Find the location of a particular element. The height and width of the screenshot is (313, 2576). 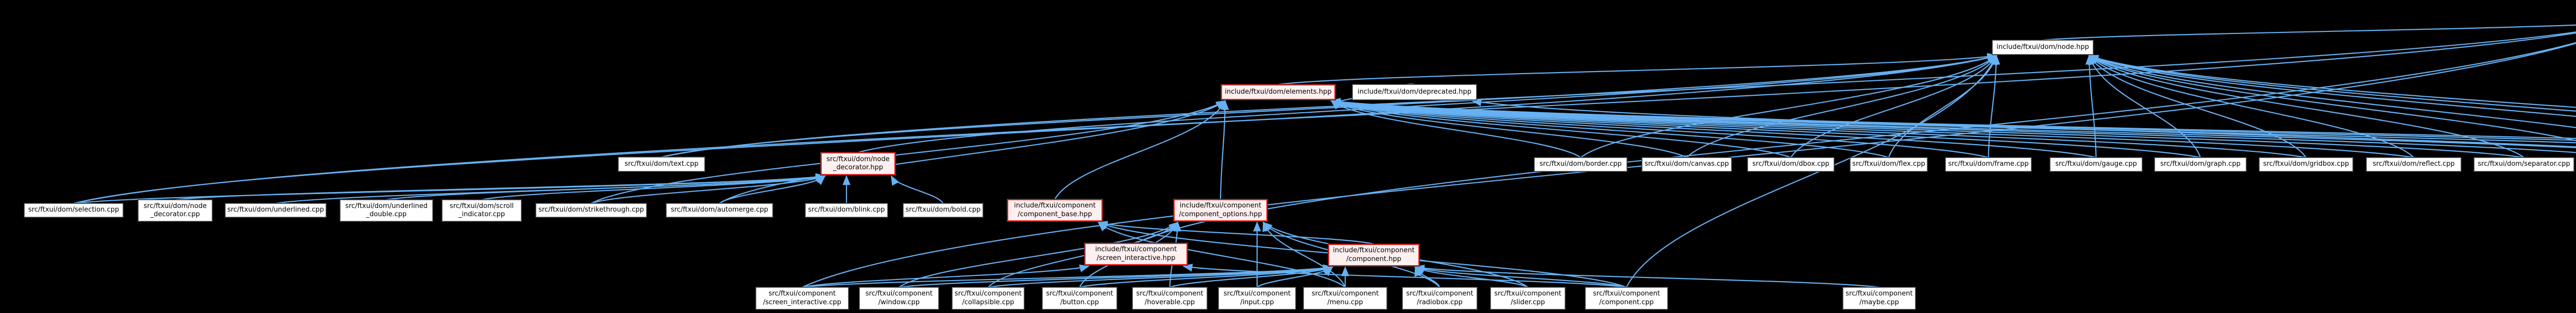

edge-frame-to-elements is located at coordinates (1659, 129).